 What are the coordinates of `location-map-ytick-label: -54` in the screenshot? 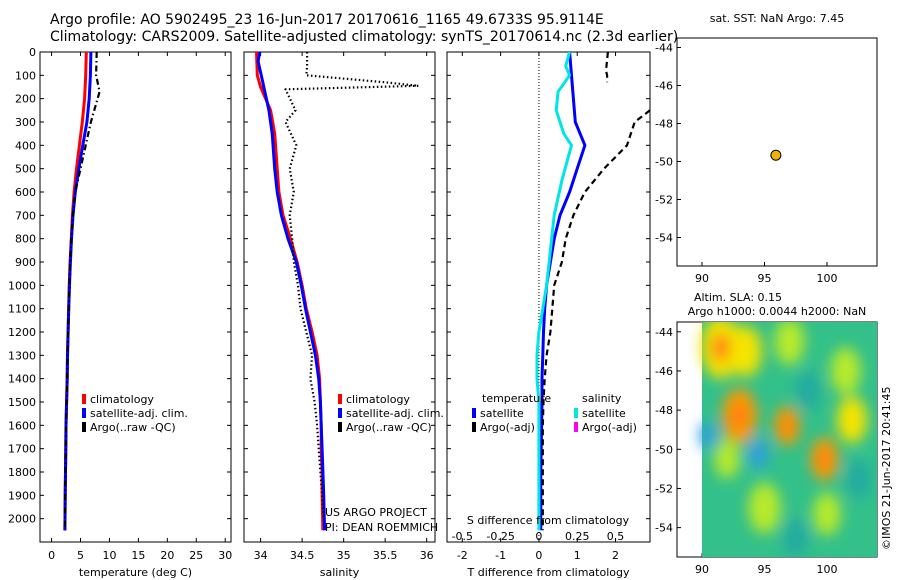 It's located at (664, 238).